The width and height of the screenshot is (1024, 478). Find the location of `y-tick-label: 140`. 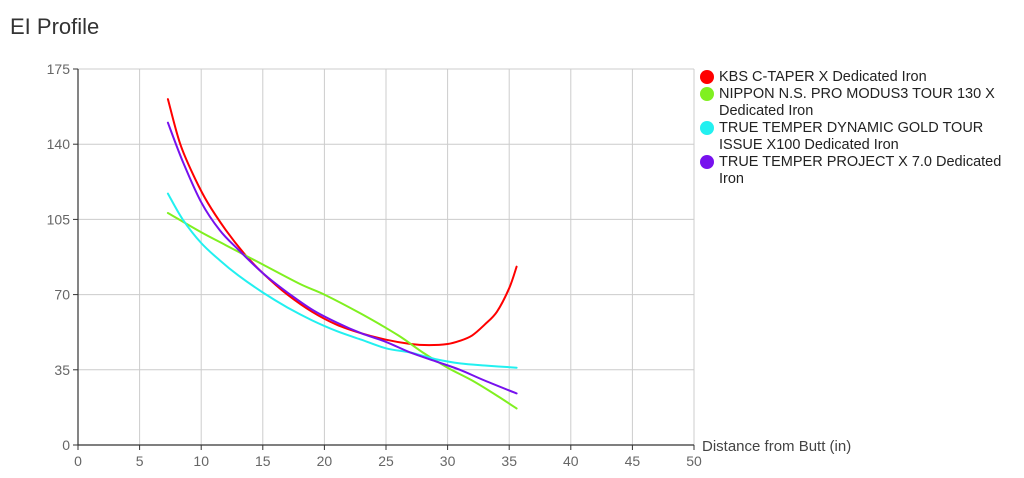

y-tick-label: 140 is located at coordinates (59, 144).